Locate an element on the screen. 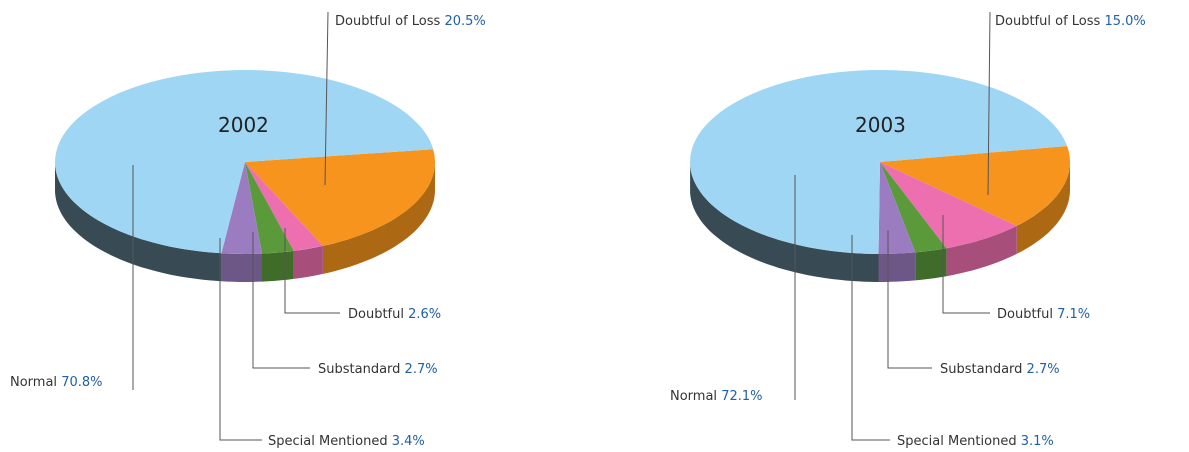 The image size is (1189, 452). value-label: 3.1% is located at coordinates (1037, 441).